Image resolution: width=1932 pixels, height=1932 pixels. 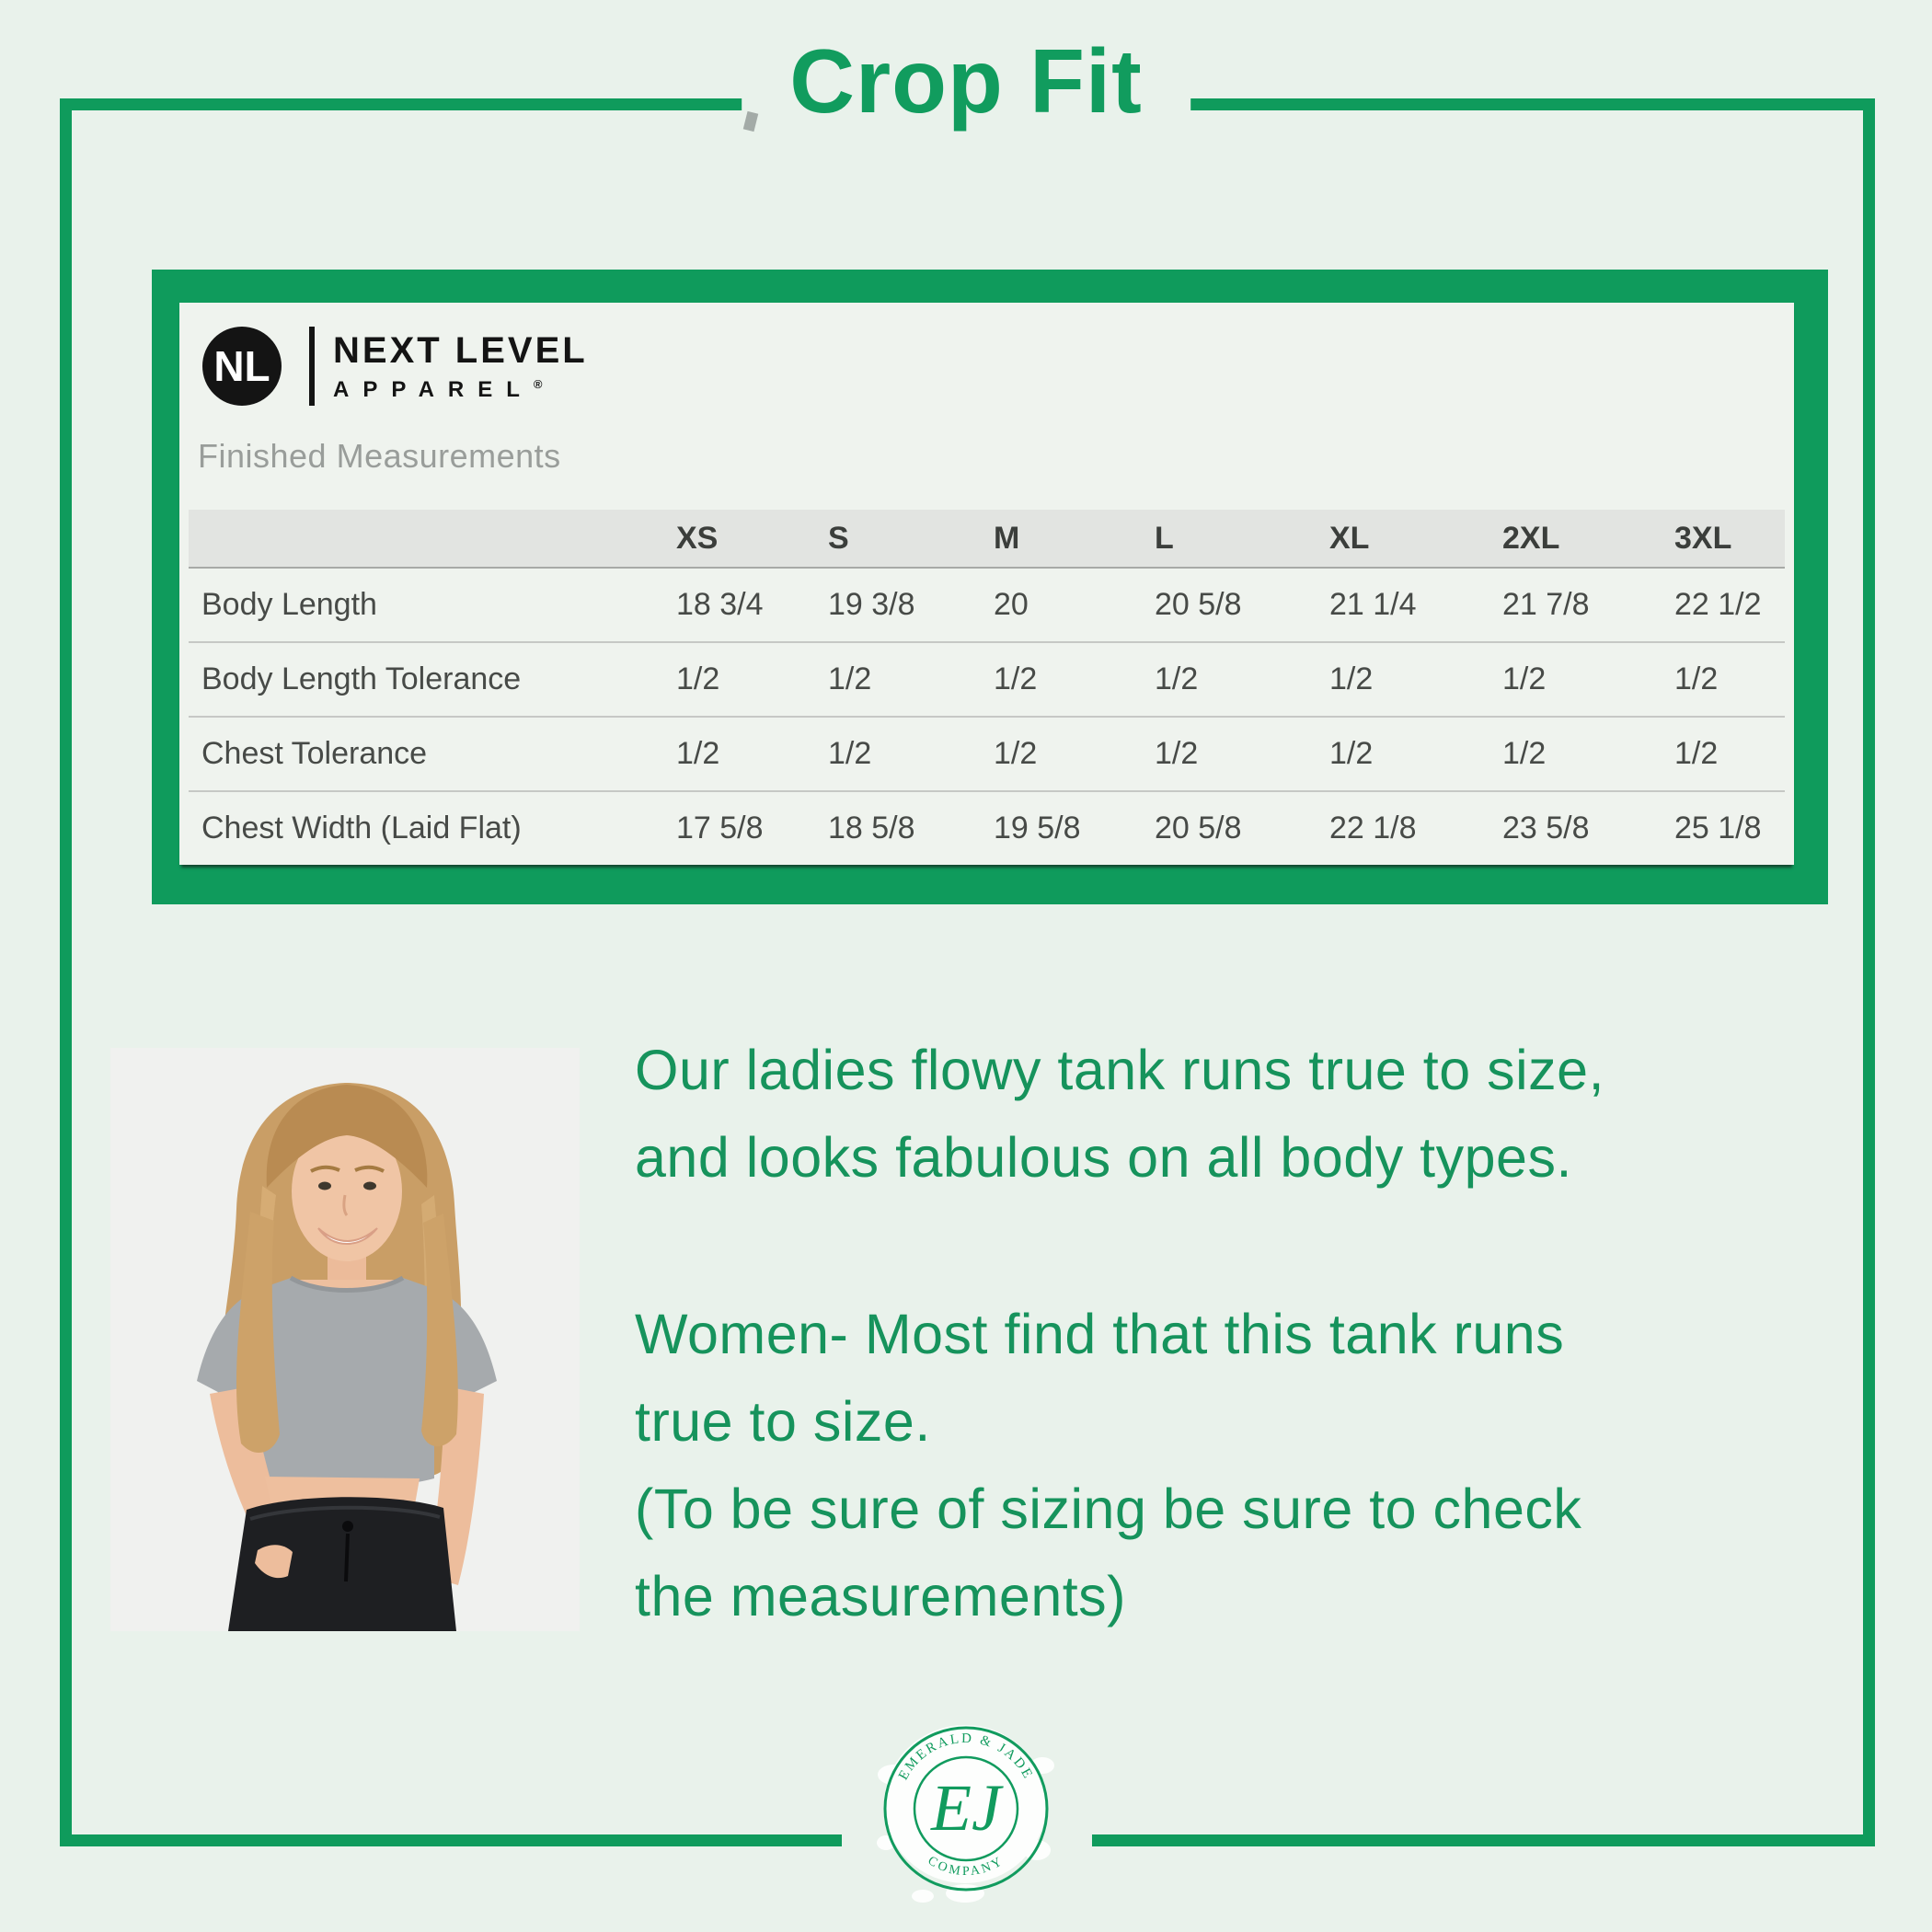 I want to click on jeans-fly, so click(x=347, y=1557).